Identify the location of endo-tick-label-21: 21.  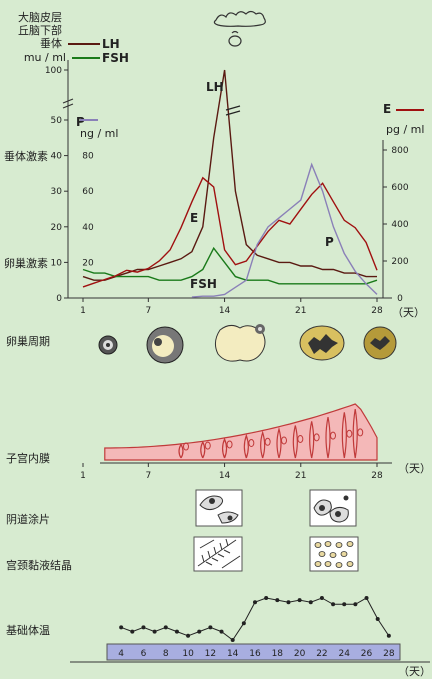
(300, 476).